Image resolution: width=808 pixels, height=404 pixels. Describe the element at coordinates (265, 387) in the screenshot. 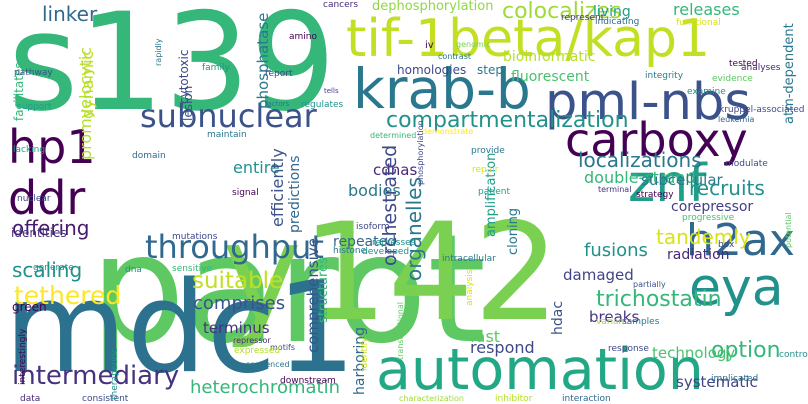

I see `cloud-word: heterochromatin` at that location.